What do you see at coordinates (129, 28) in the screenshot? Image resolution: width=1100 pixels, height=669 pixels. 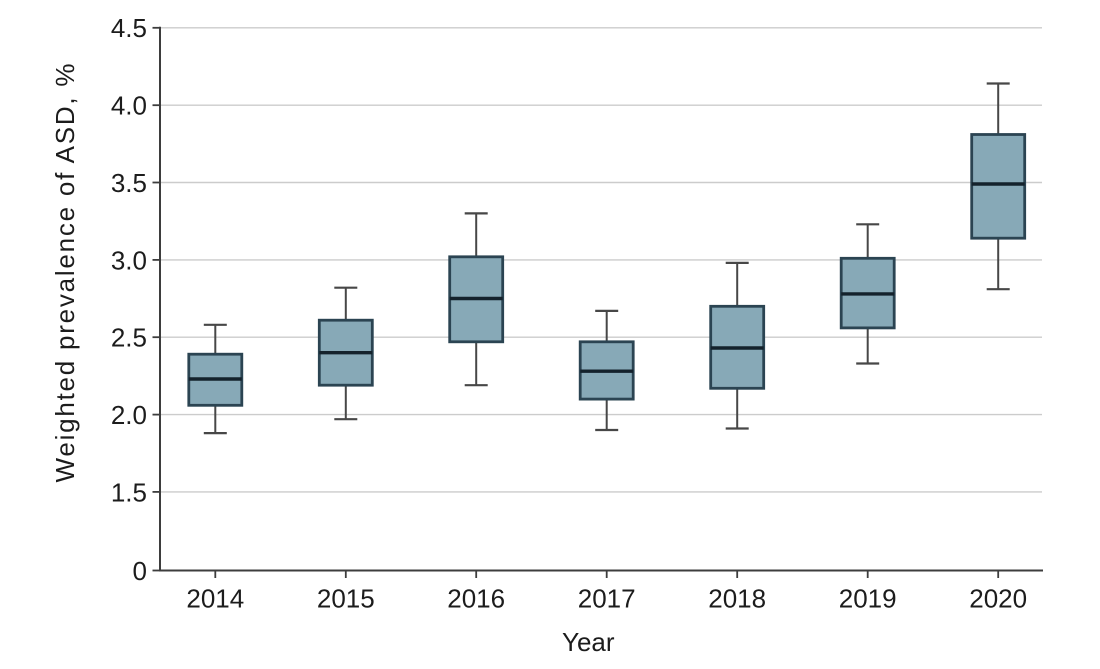 I see `svg-text: 4.5` at bounding box center [129, 28].